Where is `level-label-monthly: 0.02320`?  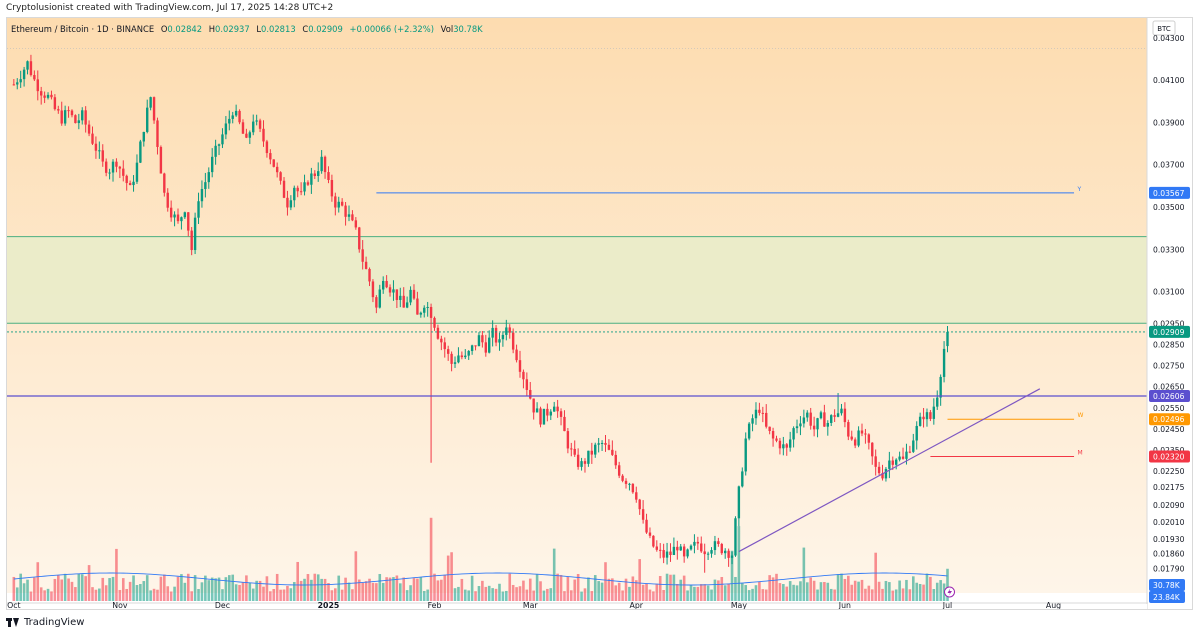
level-label-monthly: 0.02320 is located at coordinates (1169, 456).